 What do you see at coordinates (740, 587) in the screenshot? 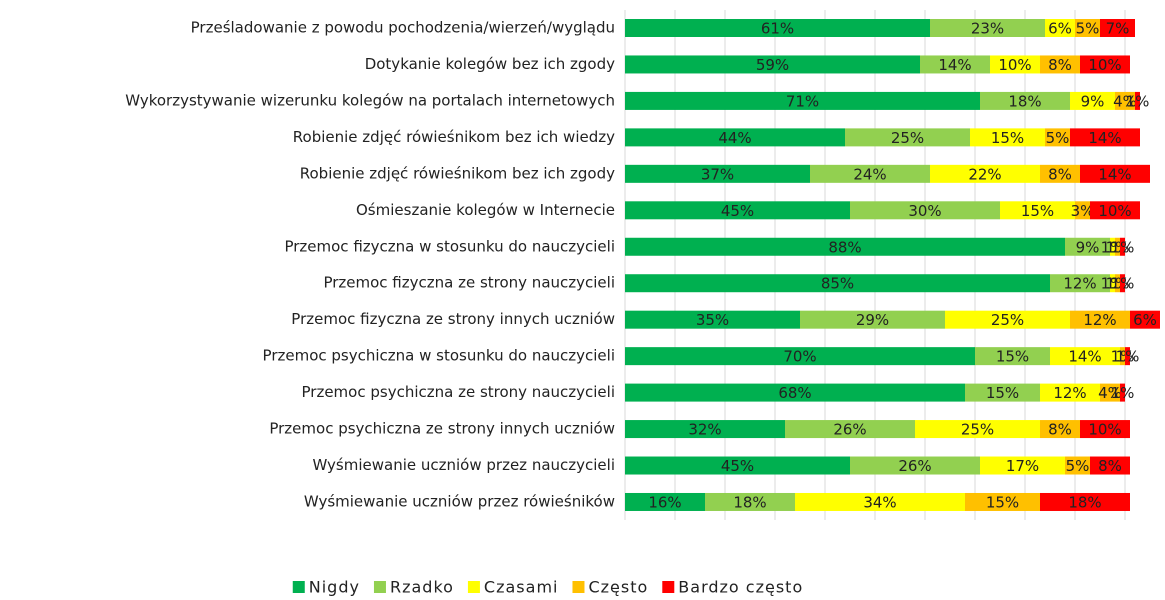
I see `legend-label: Bardzo często` at bounding box center [740, 587].